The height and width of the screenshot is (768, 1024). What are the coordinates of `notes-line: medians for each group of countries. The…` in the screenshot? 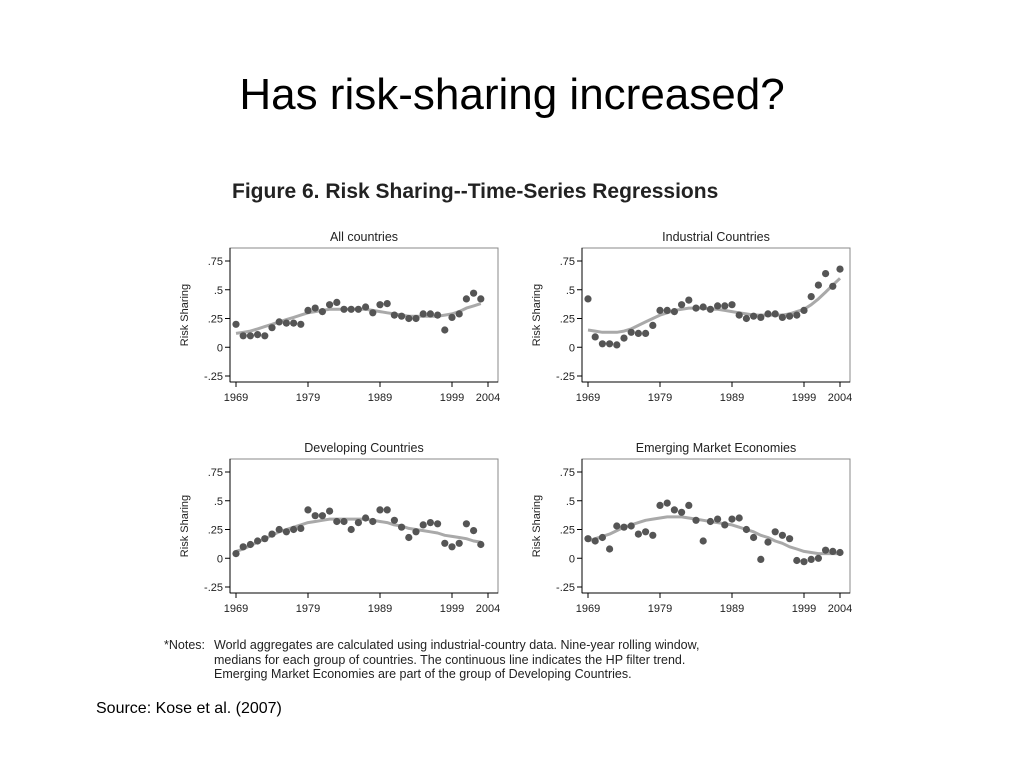 It's located at (450, 659).